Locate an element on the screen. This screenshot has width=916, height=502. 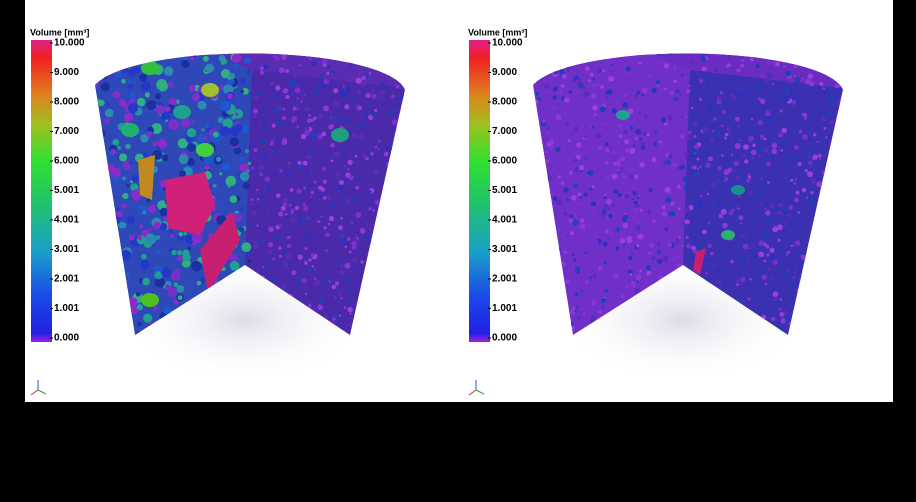
legend-title: Volume [mm³] is located at coordinates (59, 32).